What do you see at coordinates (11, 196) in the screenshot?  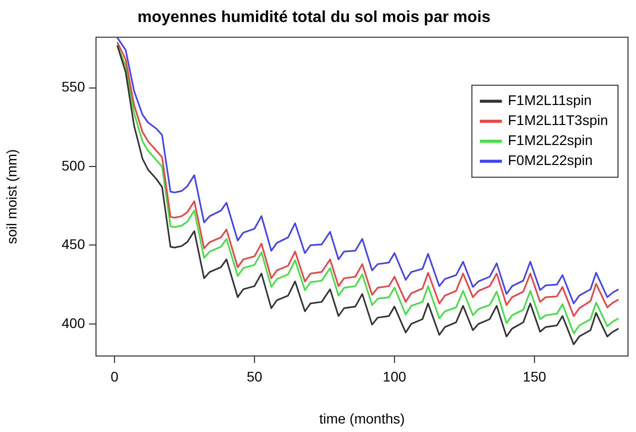 I see `y-axis-title: soil moist (mm)` at bounding box center [11, 196].